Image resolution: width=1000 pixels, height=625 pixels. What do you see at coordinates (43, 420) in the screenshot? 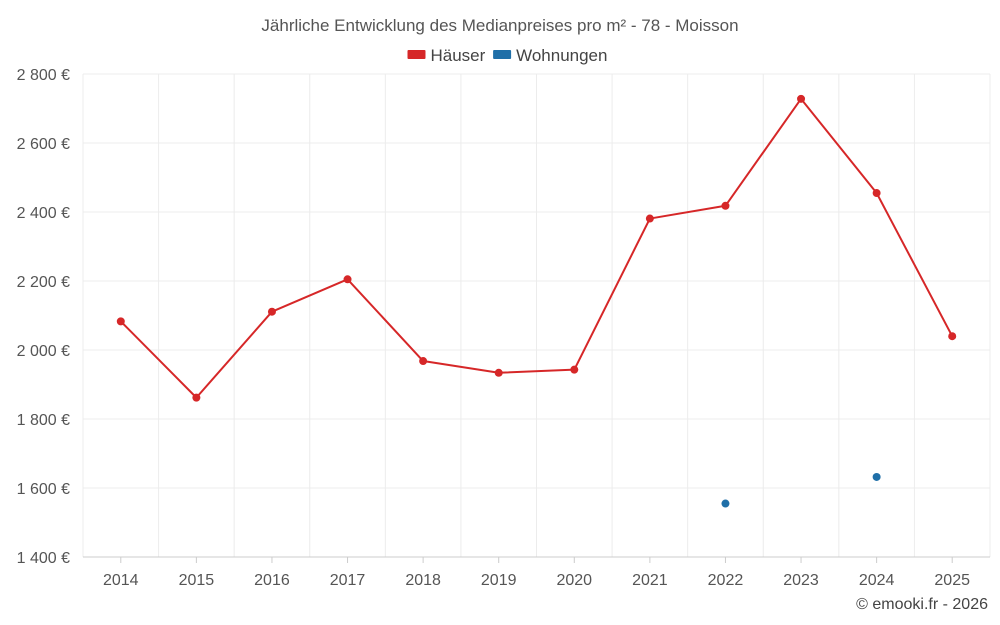
I see `y-tick-label: 1 800 €` at bounding box center [43, 420].